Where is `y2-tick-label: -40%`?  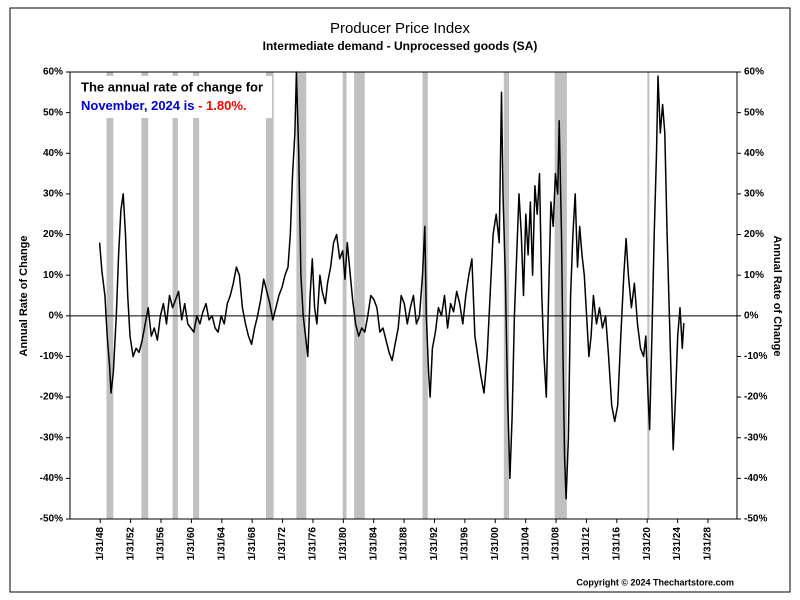 y2-tick-label: -40% is located at coordinates (755, 478).